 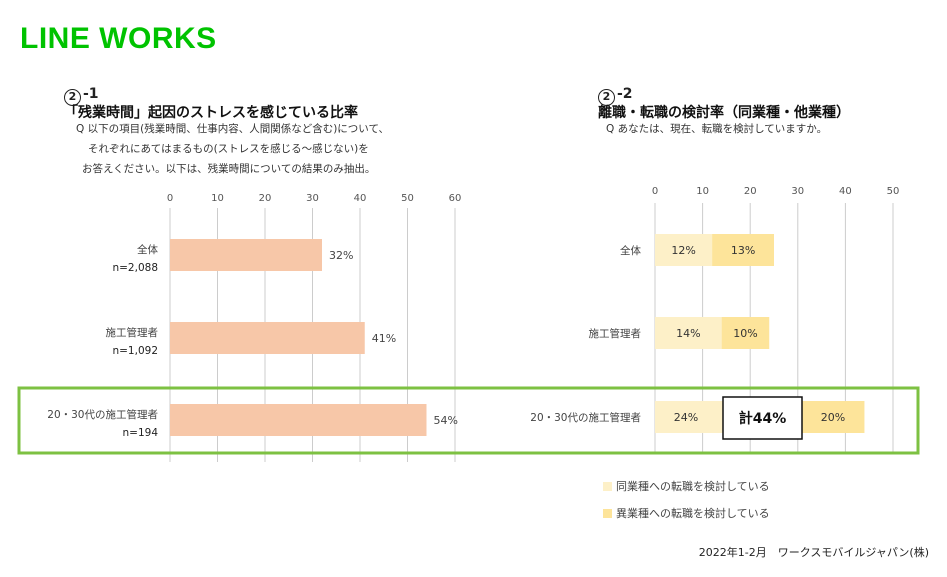 What do you see at coordinates (724, 113) in the screenshot?
I see `right-panel-title: 離職・転職の検討率（同業種・他業種）` at bounding box center [724, 113].